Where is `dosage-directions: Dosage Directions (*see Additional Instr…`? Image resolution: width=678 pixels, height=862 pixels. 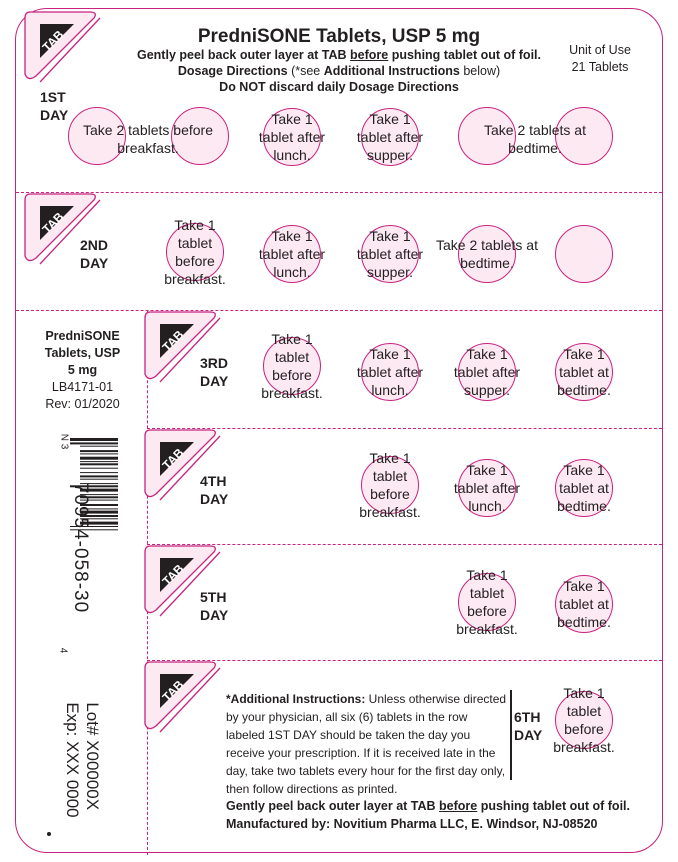
dosage-directions: Dosage Directions (*see Additional Instr… is located at coordinates (339, 71).